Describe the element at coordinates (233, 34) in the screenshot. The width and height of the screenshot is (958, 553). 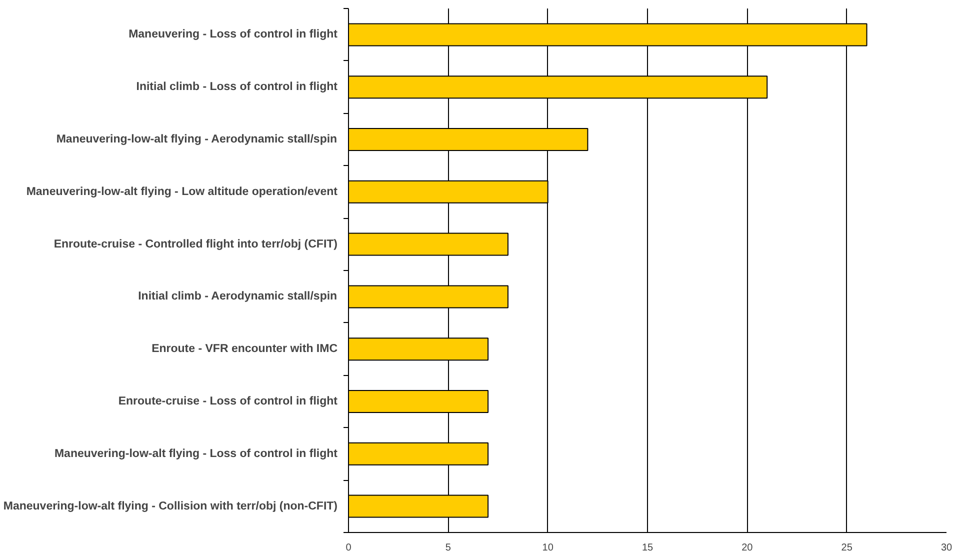
I see `y-tick-label: Maneuvering - Loss of control in flight` at that location.